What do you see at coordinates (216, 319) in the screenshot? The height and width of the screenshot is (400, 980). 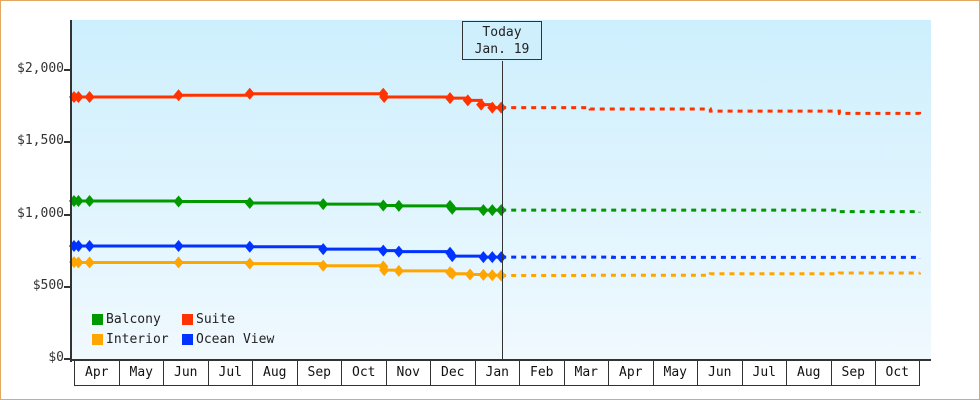 I see `legend-label: Suite` at bounding box center [216, 319].